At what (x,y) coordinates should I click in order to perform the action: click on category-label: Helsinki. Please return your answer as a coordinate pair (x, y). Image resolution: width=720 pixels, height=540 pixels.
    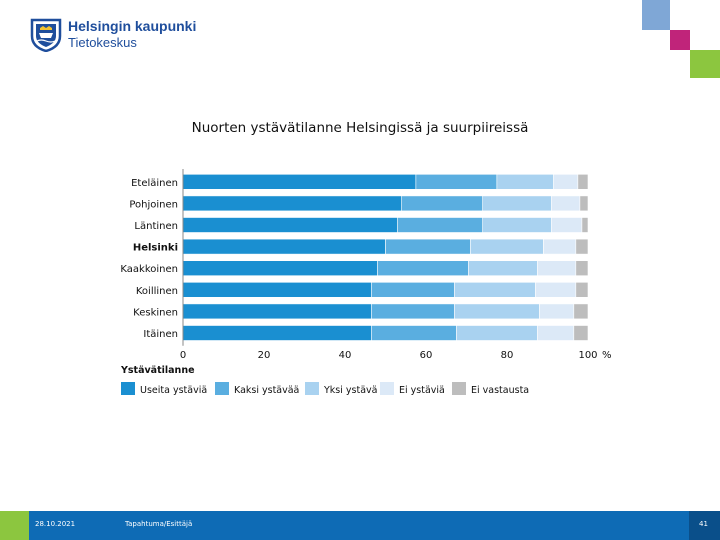
    Looking at the image, I should click on (155, 248).